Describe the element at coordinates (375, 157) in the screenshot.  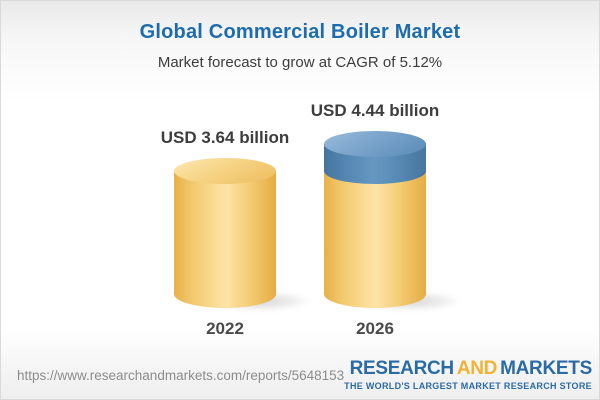
I see `cylinder-growth-cap-blue` at that location.